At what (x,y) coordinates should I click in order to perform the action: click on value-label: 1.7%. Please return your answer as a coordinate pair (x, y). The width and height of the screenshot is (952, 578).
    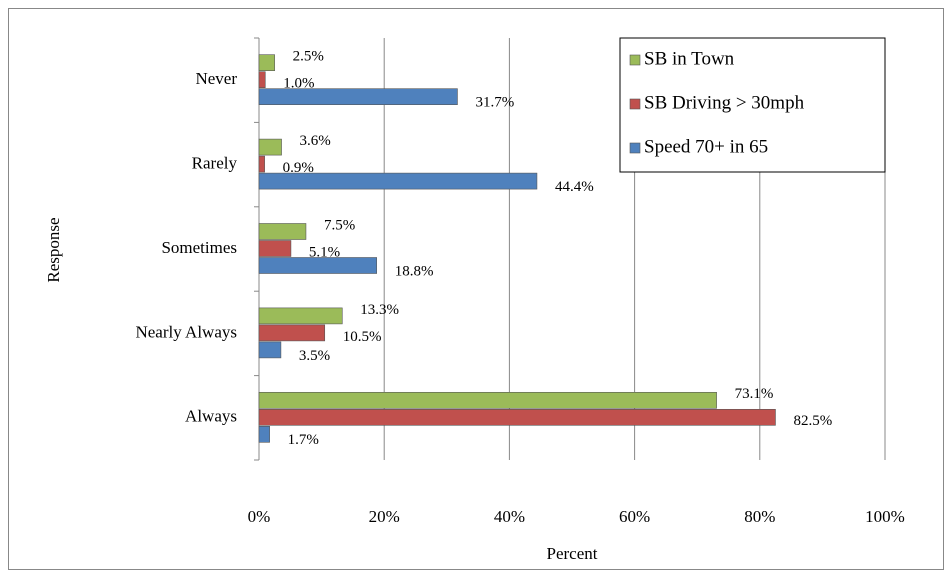
    Looking at the image, I should click on (303, 440).